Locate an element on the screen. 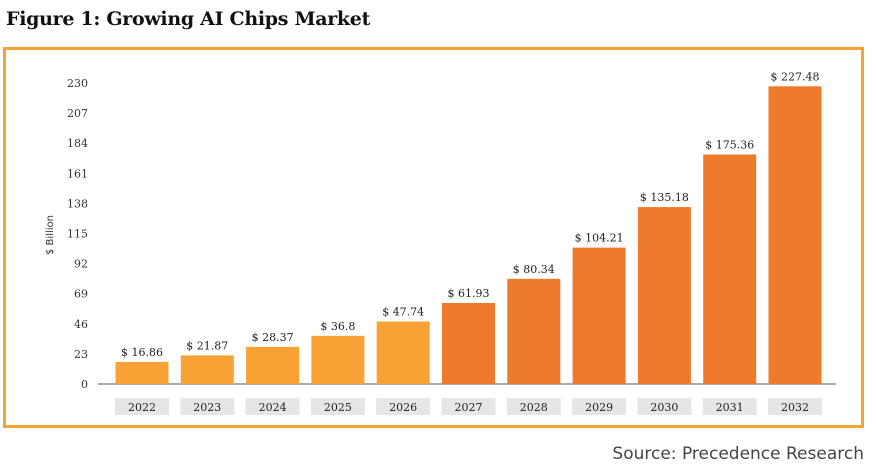  x-tick-label: 2027 is located at coordinates (469, 407).